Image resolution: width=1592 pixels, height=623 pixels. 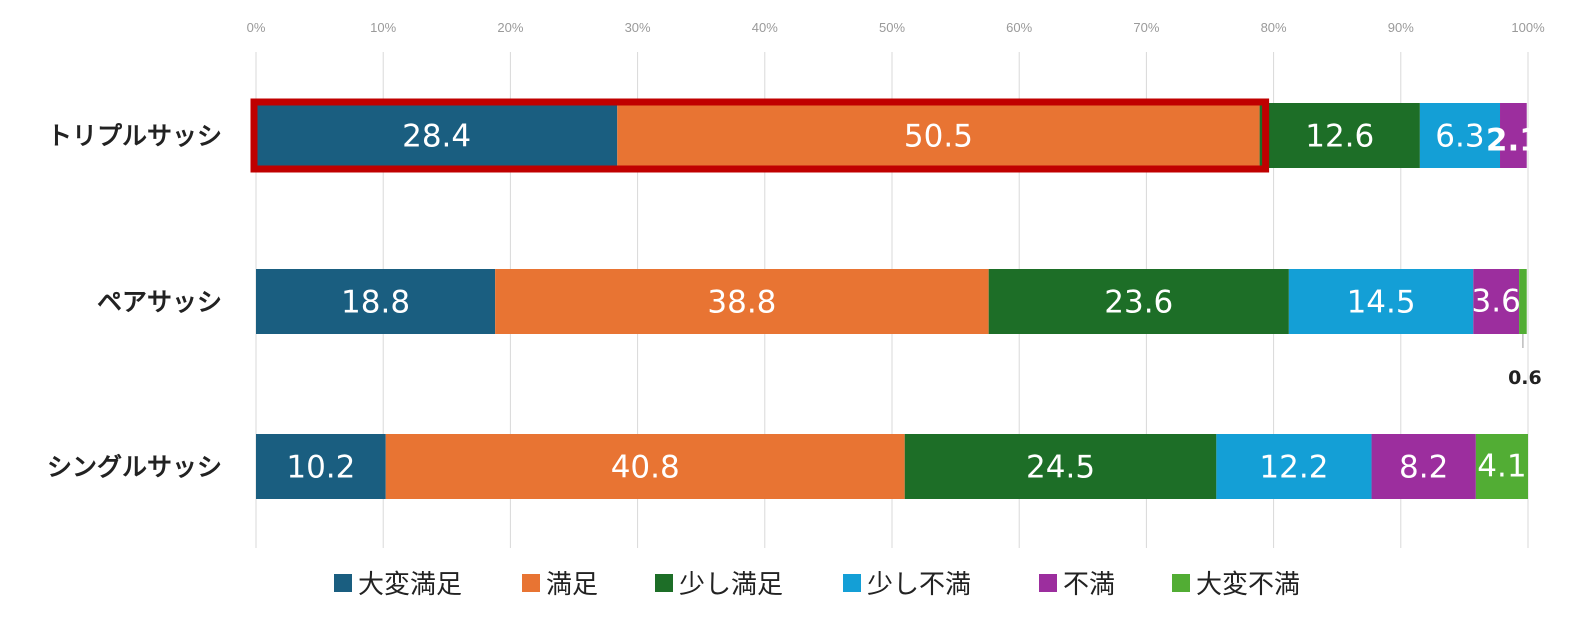 I want to click on data-label: 10.2, so click(x=320, y=468).